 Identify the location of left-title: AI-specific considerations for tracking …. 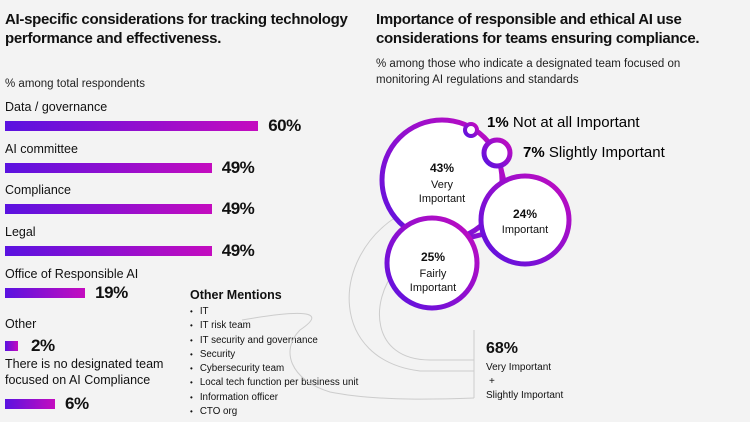
(176, 29).